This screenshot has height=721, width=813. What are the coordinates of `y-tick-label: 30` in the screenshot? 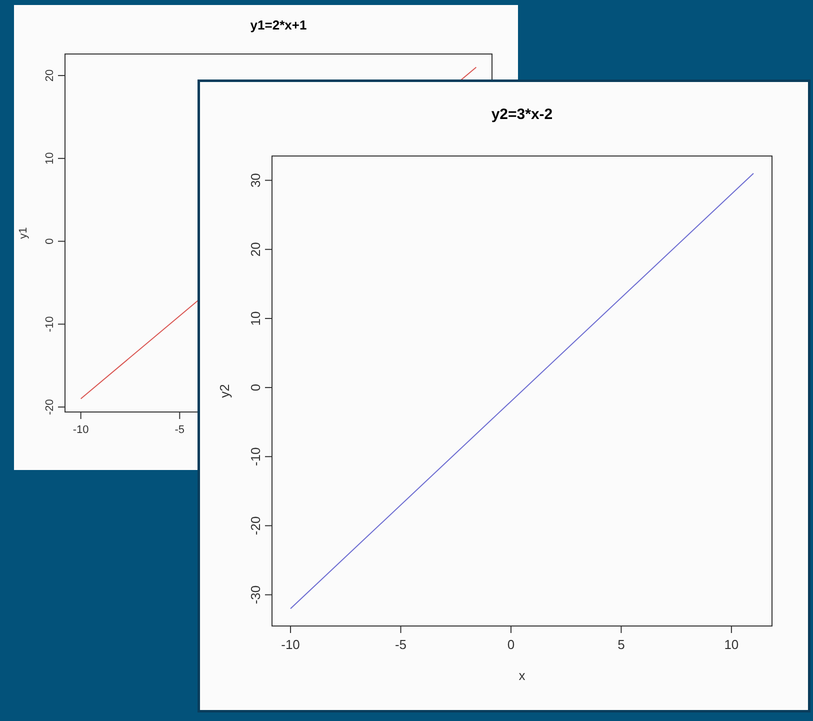 It's located at (255, 180).